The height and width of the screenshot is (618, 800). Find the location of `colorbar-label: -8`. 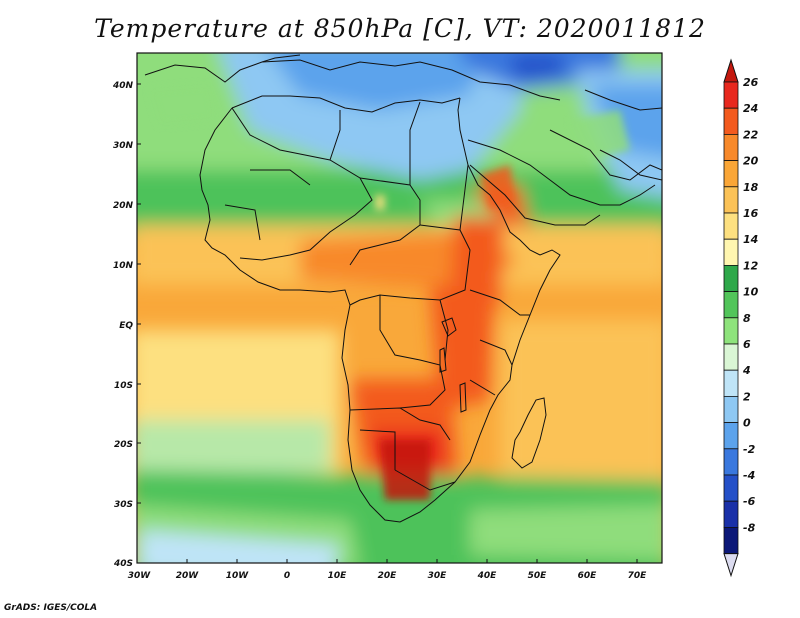

colorbar-label: -8 is located at coordinates (749, 527).